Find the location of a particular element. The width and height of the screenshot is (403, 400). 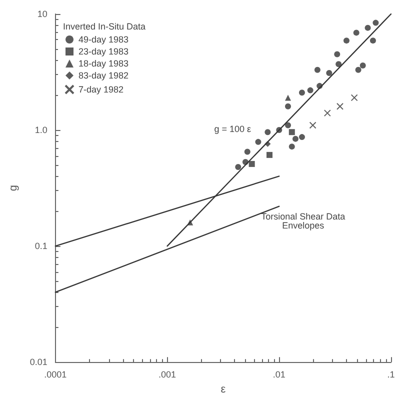

y-axis-title: g is located at coordinates (14, 188).